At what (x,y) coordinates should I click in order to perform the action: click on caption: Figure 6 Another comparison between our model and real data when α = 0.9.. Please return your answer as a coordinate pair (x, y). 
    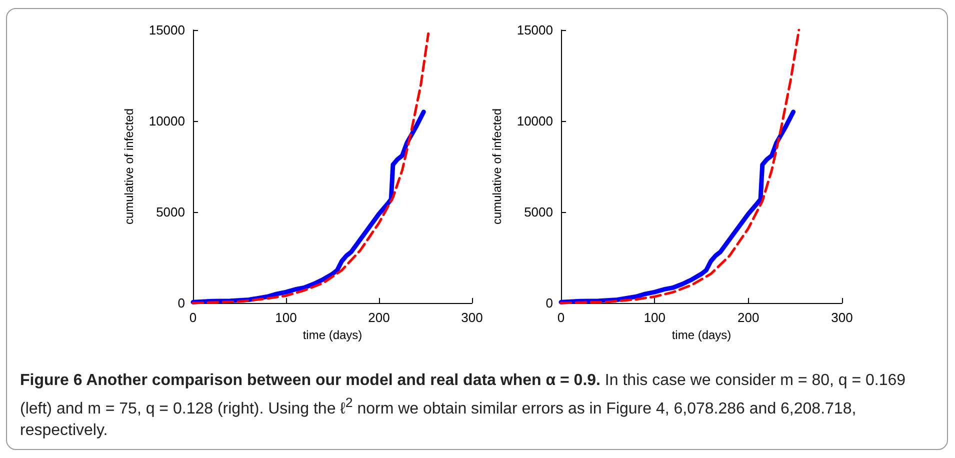
    Looking at the image, I should click on (310, 380).